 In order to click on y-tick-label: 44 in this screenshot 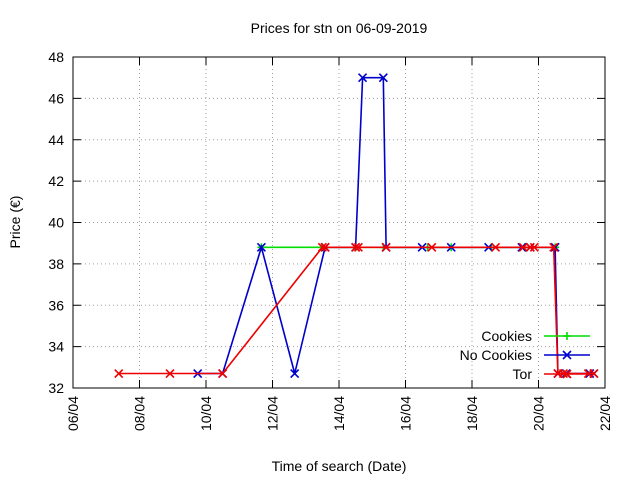, I will do `click(56, 140)`.